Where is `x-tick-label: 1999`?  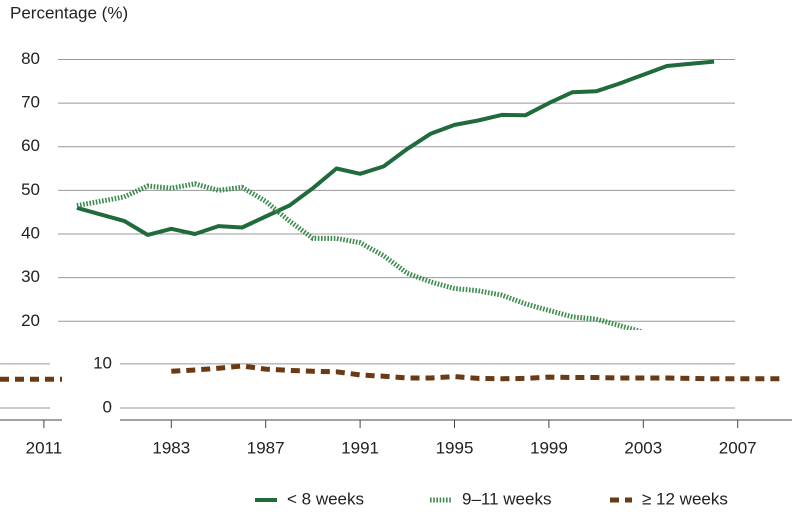 x-tick-label: 1999 is located at coordinates (549, 447).